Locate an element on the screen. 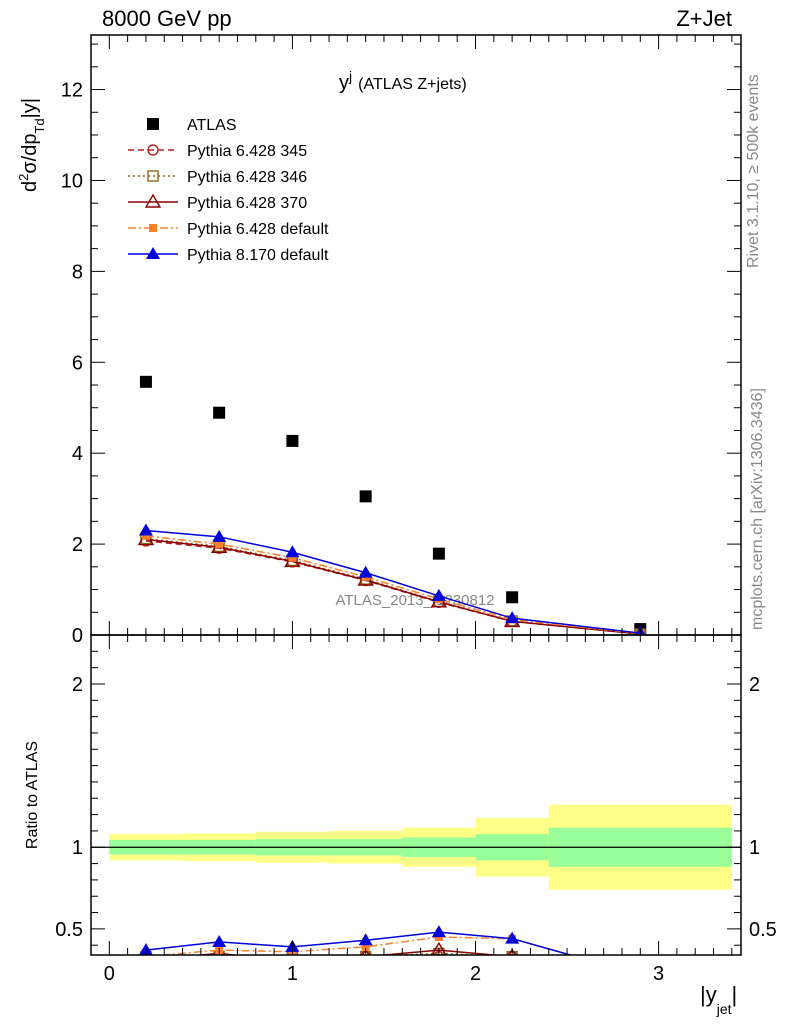 Image resolution: width=786 pixels, height=1029 pixels. rivet-version-label: Rivet 3.1.10, ≥ 500k events is located at coordinates (753, 171).